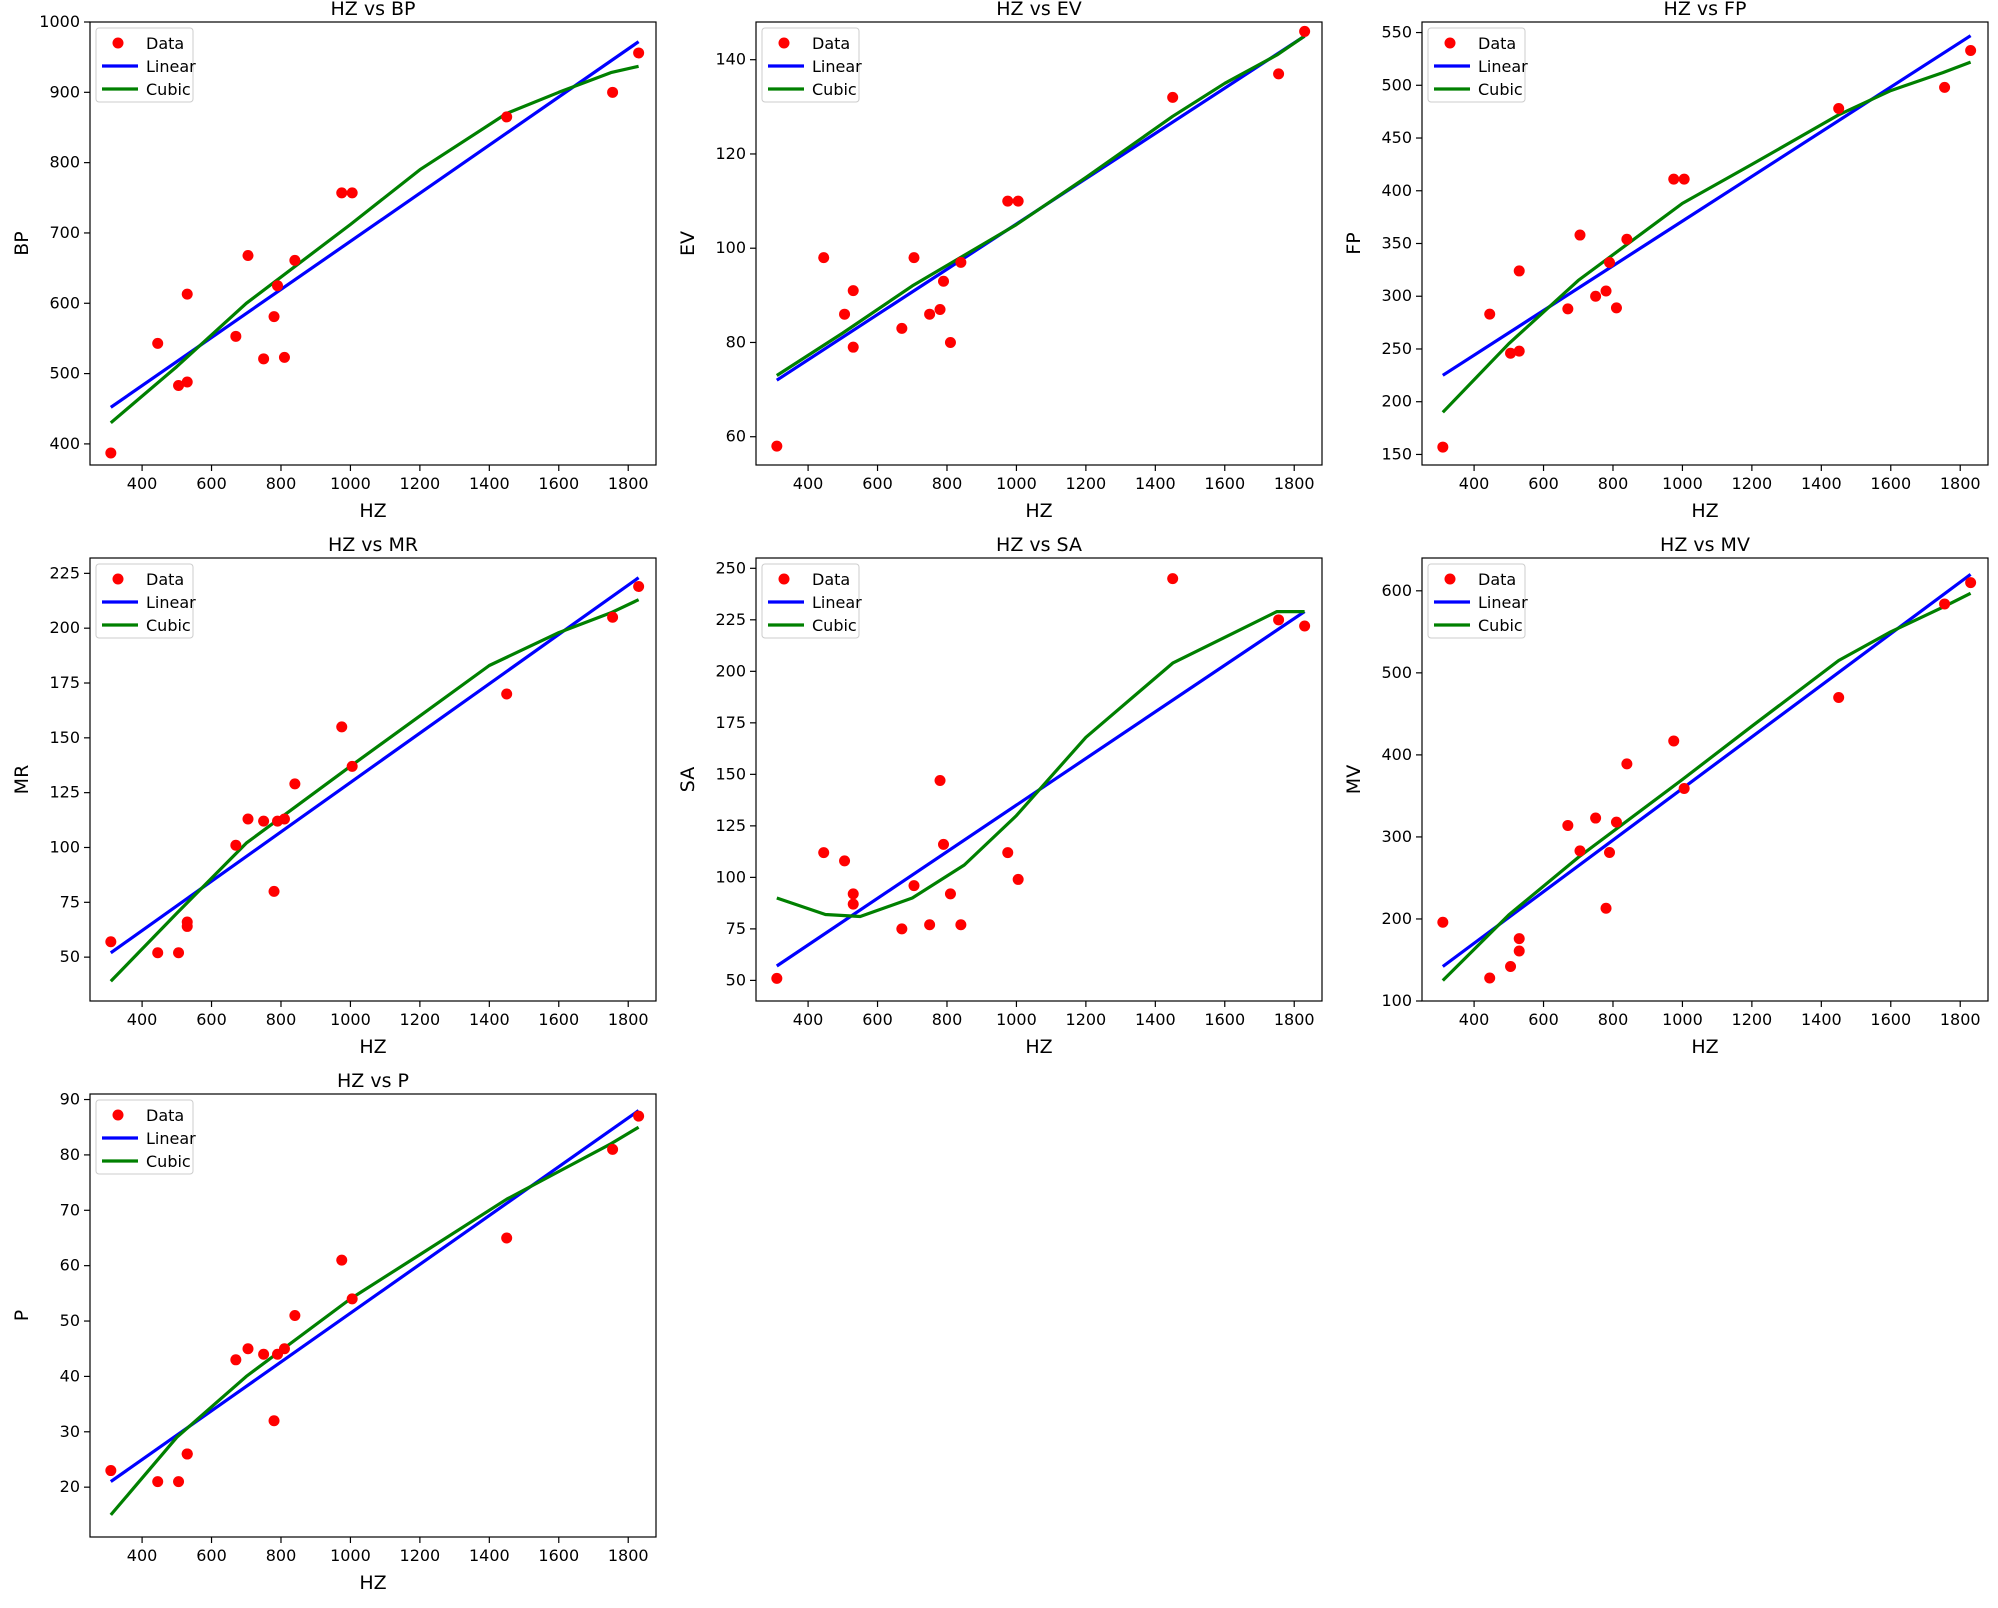  I want to click on y-tick-label: 20, so click(70, 1486).